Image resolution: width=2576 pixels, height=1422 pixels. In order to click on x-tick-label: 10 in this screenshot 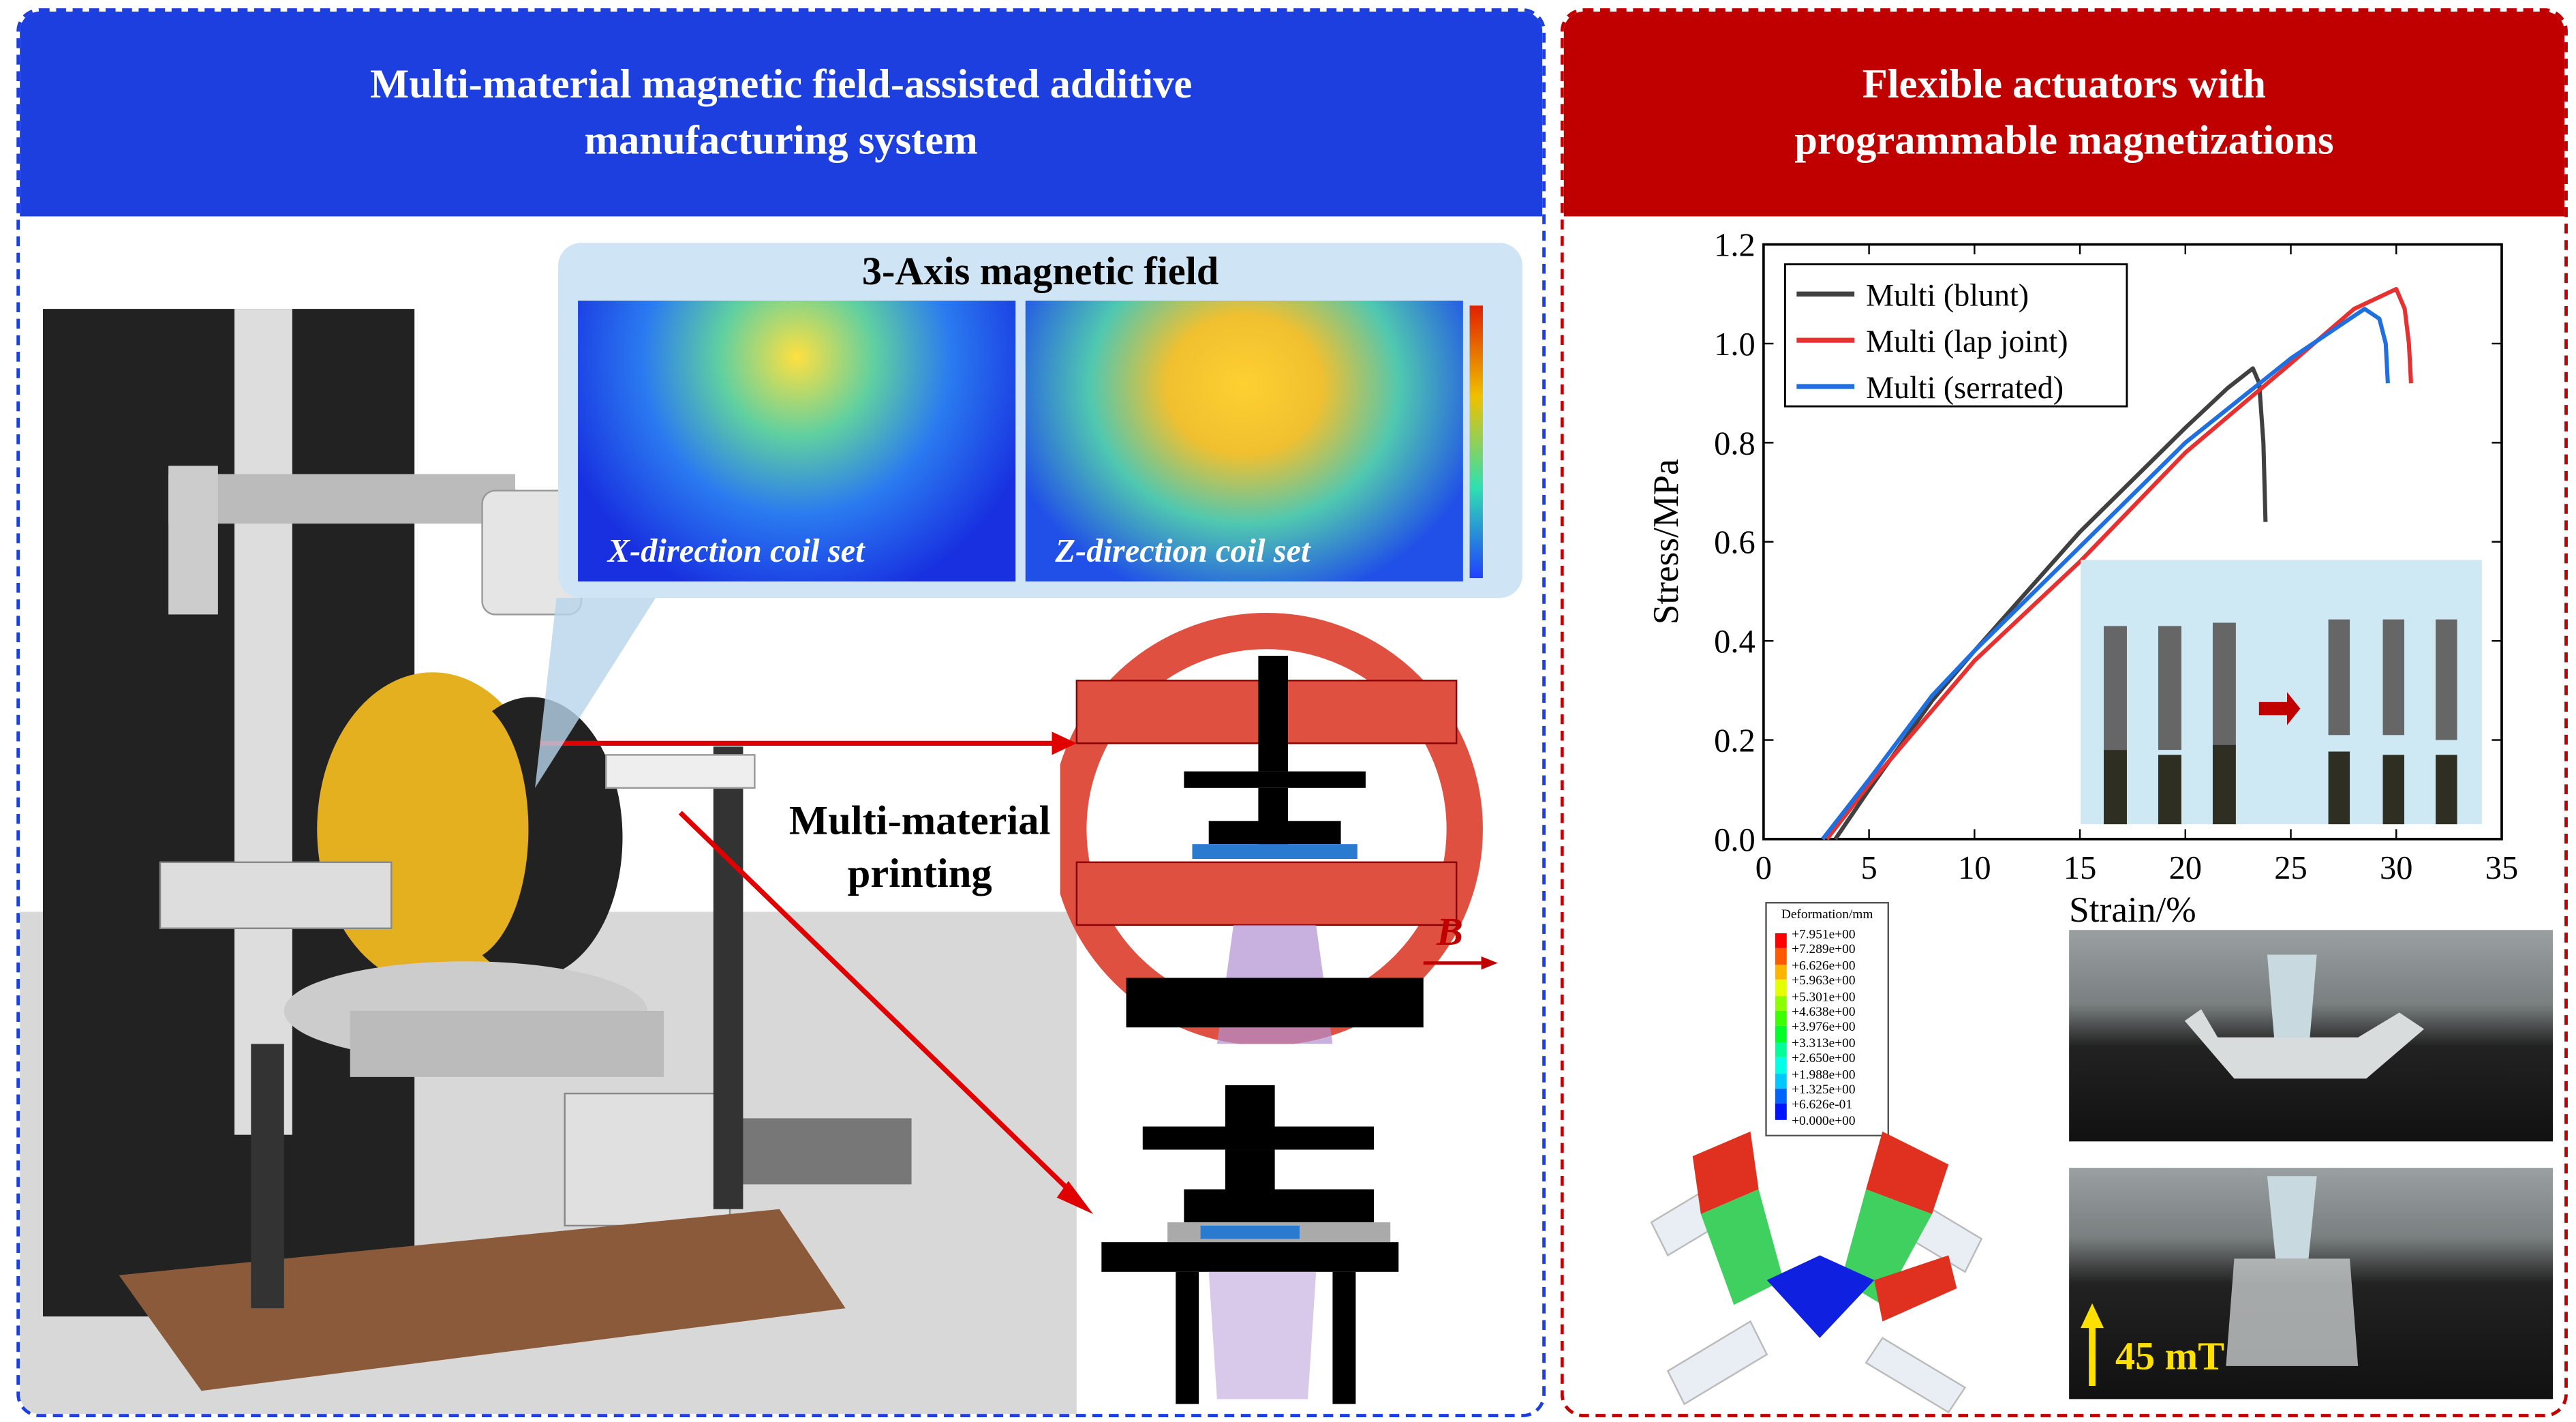, I will do `click(1975, 868)`.